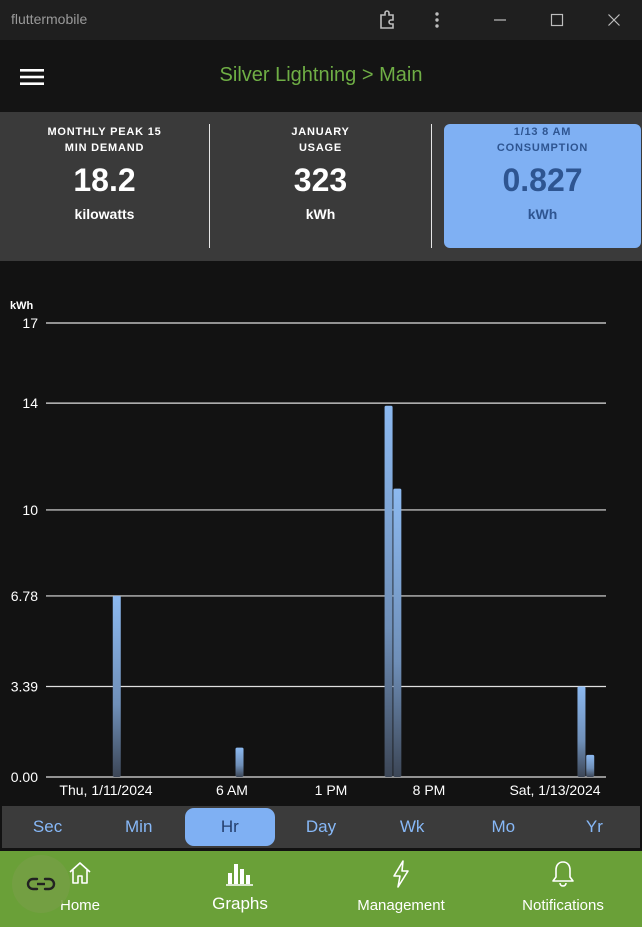 This screenshot has width=642, height=927. I want to click on time-range-selector: Sec Min Hr Day Wk Mo Yr, so click(321, 827).